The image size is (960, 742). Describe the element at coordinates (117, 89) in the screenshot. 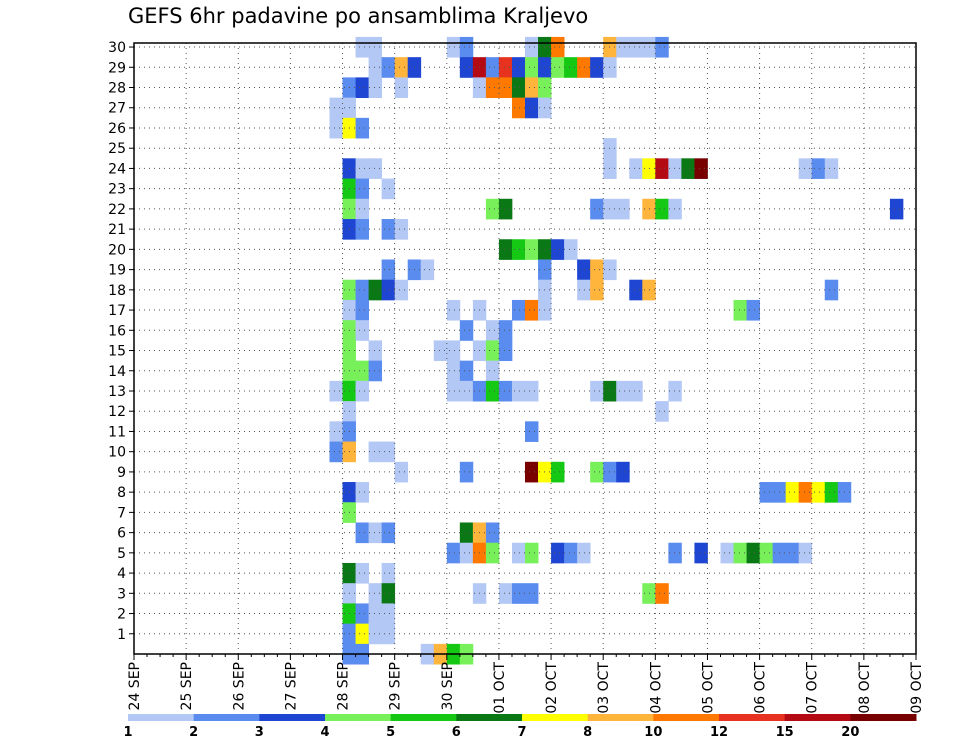

I see `y-tick-label: 28` at that location.